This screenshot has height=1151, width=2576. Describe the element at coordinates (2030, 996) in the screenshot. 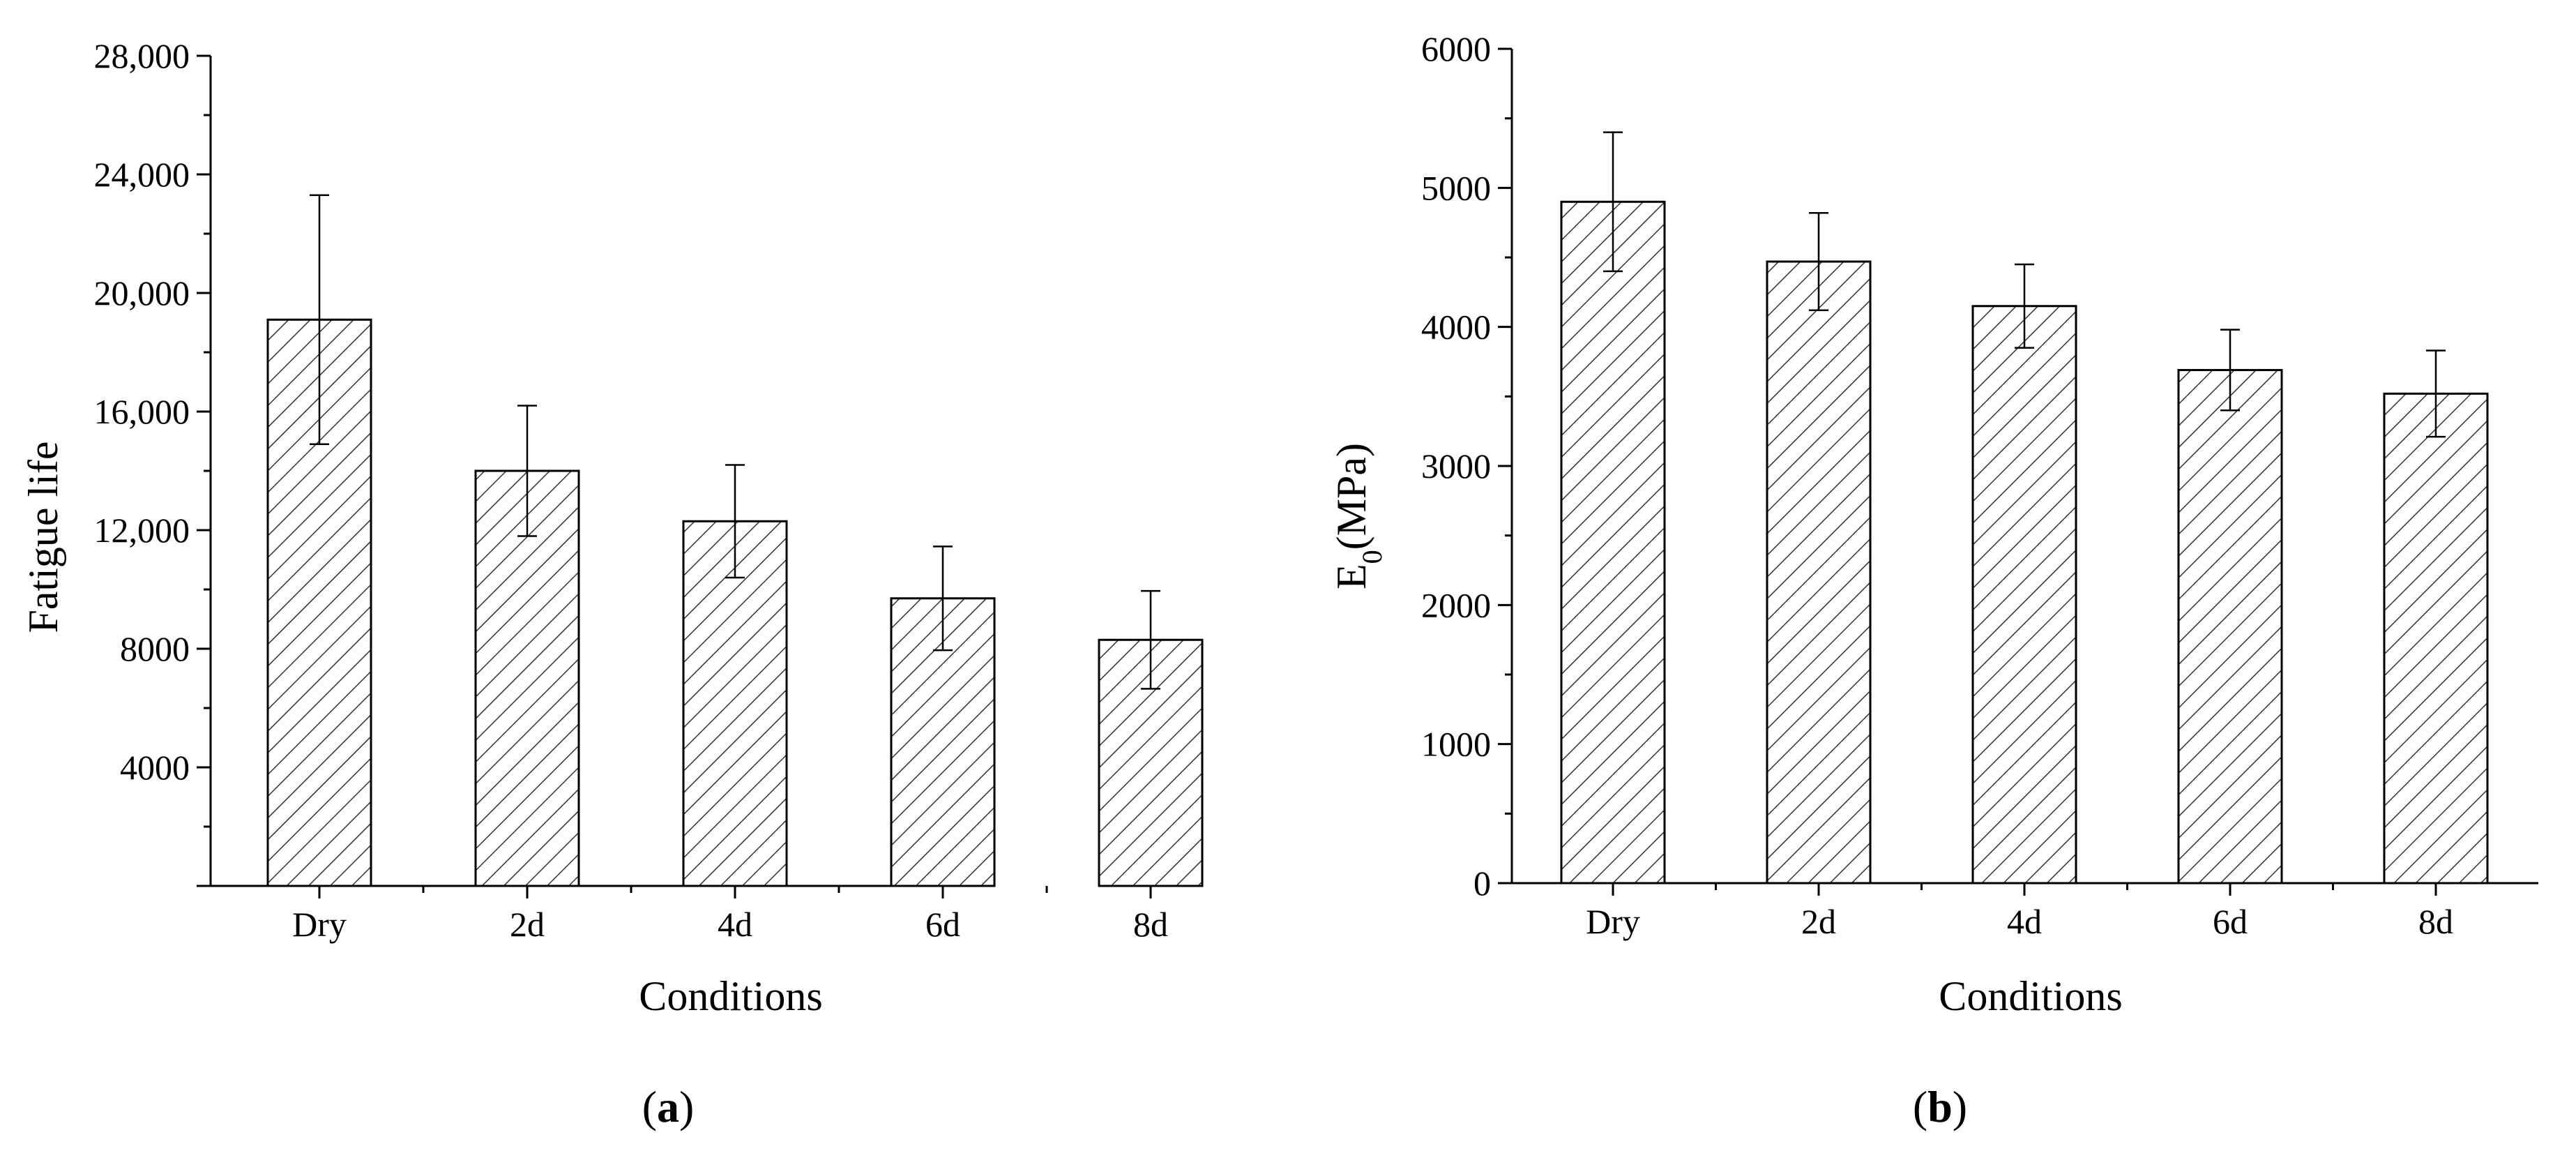

I see `x-axis-title-b: Conditions` at that location.